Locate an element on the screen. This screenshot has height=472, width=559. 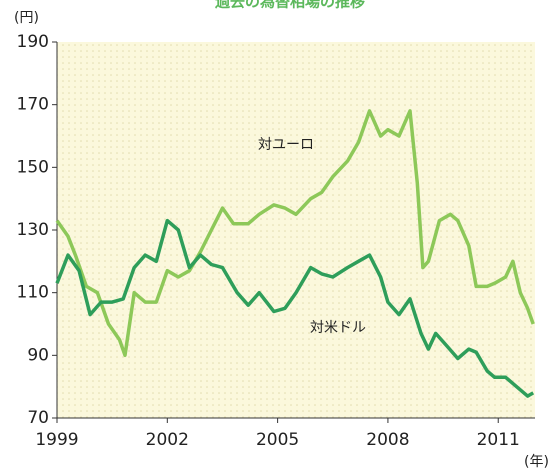
y-tick-label: 170 is located at coordinates (33, 105).